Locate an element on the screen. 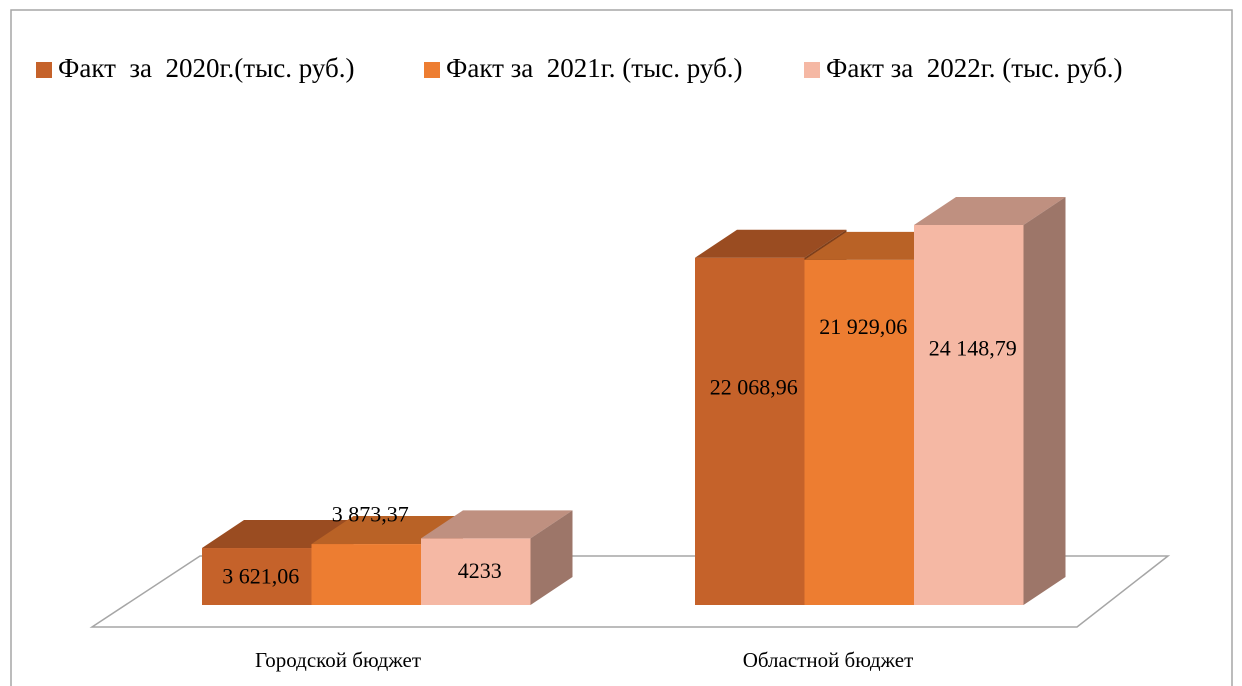 This screenshot has height=686, width=1242. legend-label: Факт за 2020г.(тыс. руб.) is located at coordinates (206, 68).